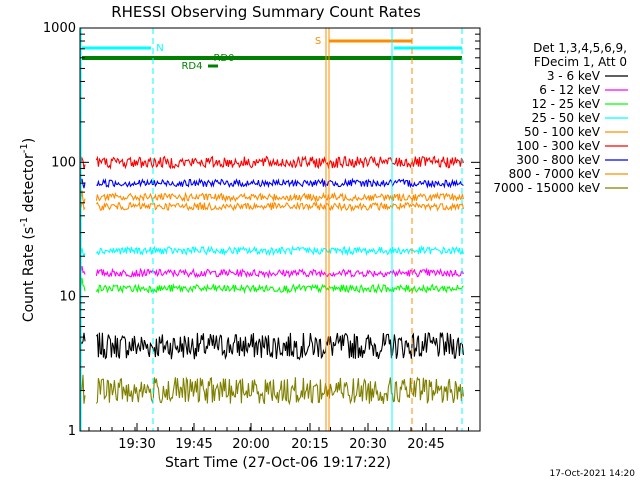 The height and width of the screenshot is (480, 640). What do you see at coordinates (574, 76) in the screenshot?
I see `legend-label: 3 - 6 keV` at bounding box center [574, 76].